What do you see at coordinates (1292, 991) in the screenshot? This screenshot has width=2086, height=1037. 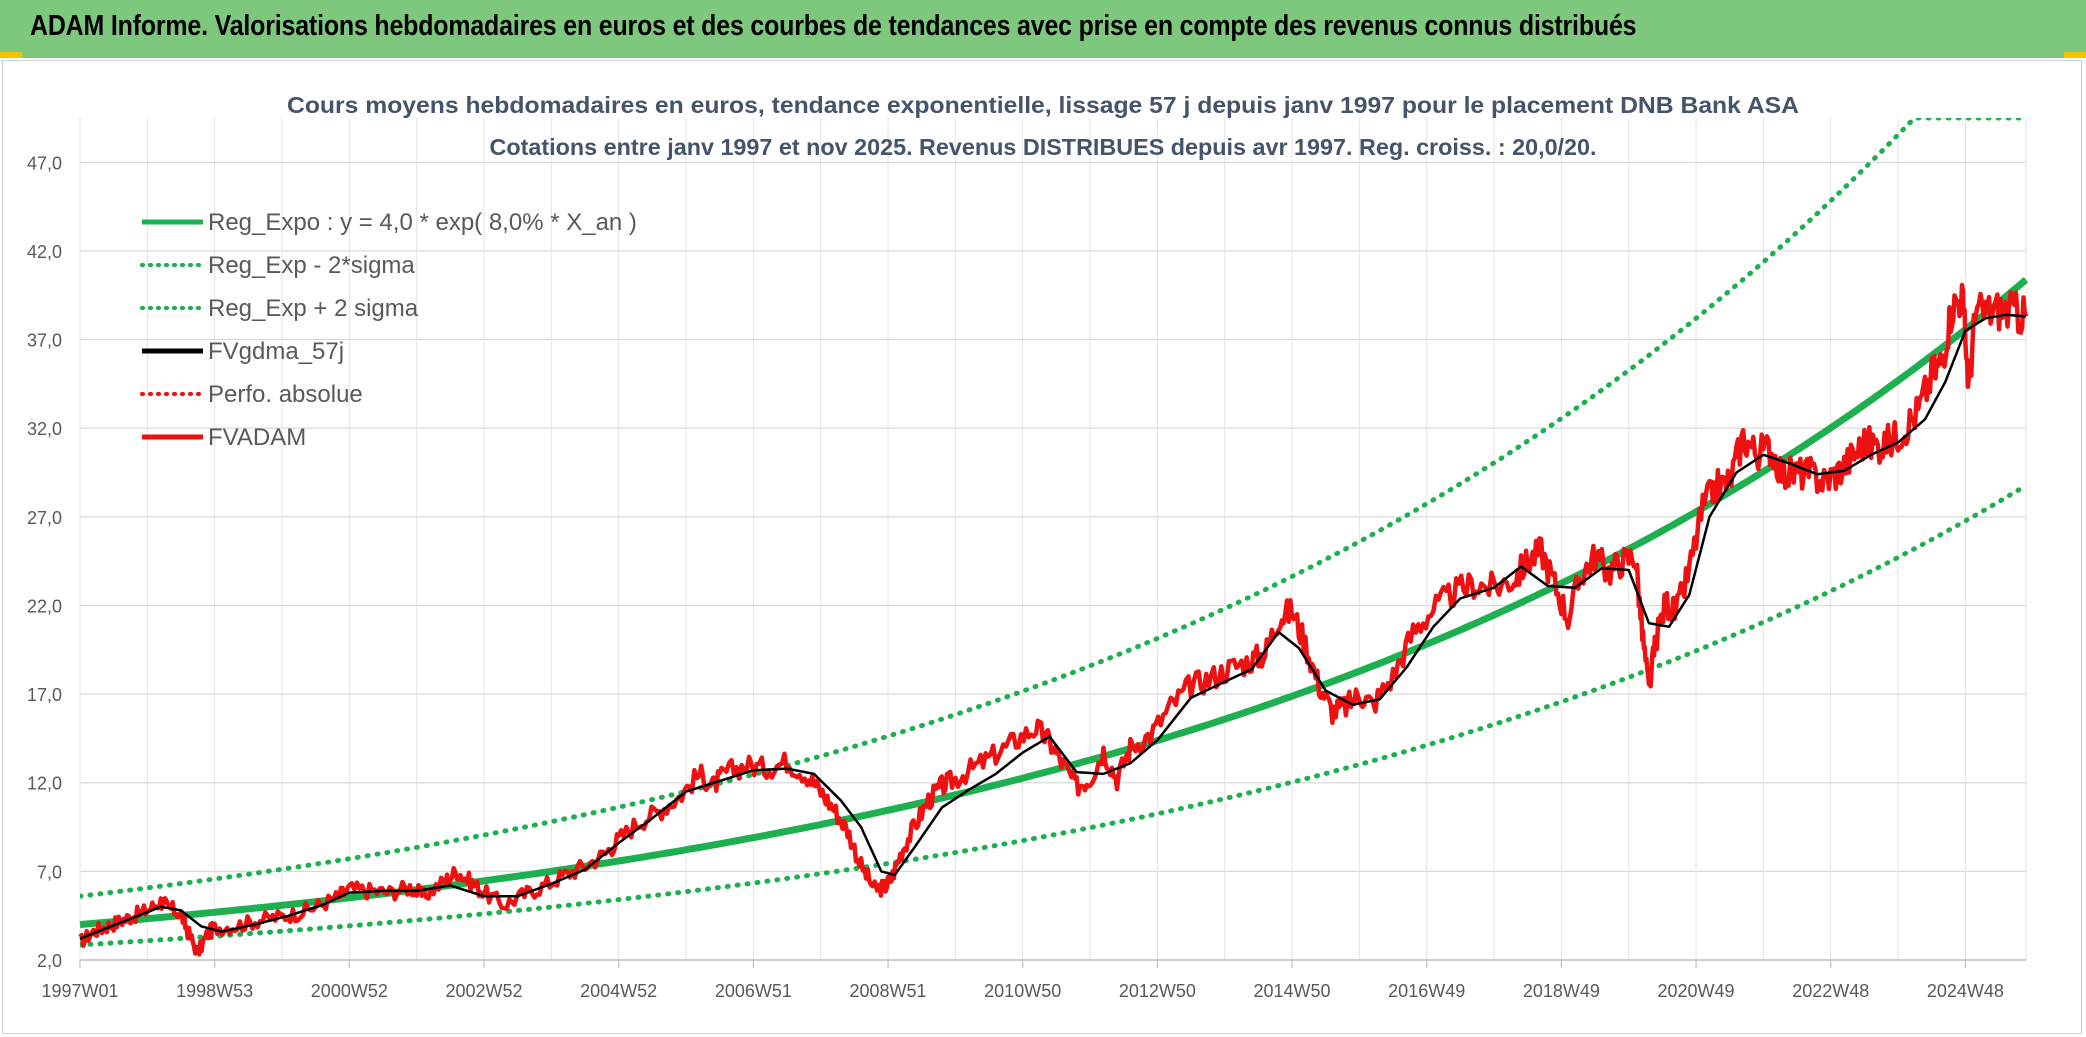 I see `x-tick-label: 2014W50` at bounding box center [1292, 991].